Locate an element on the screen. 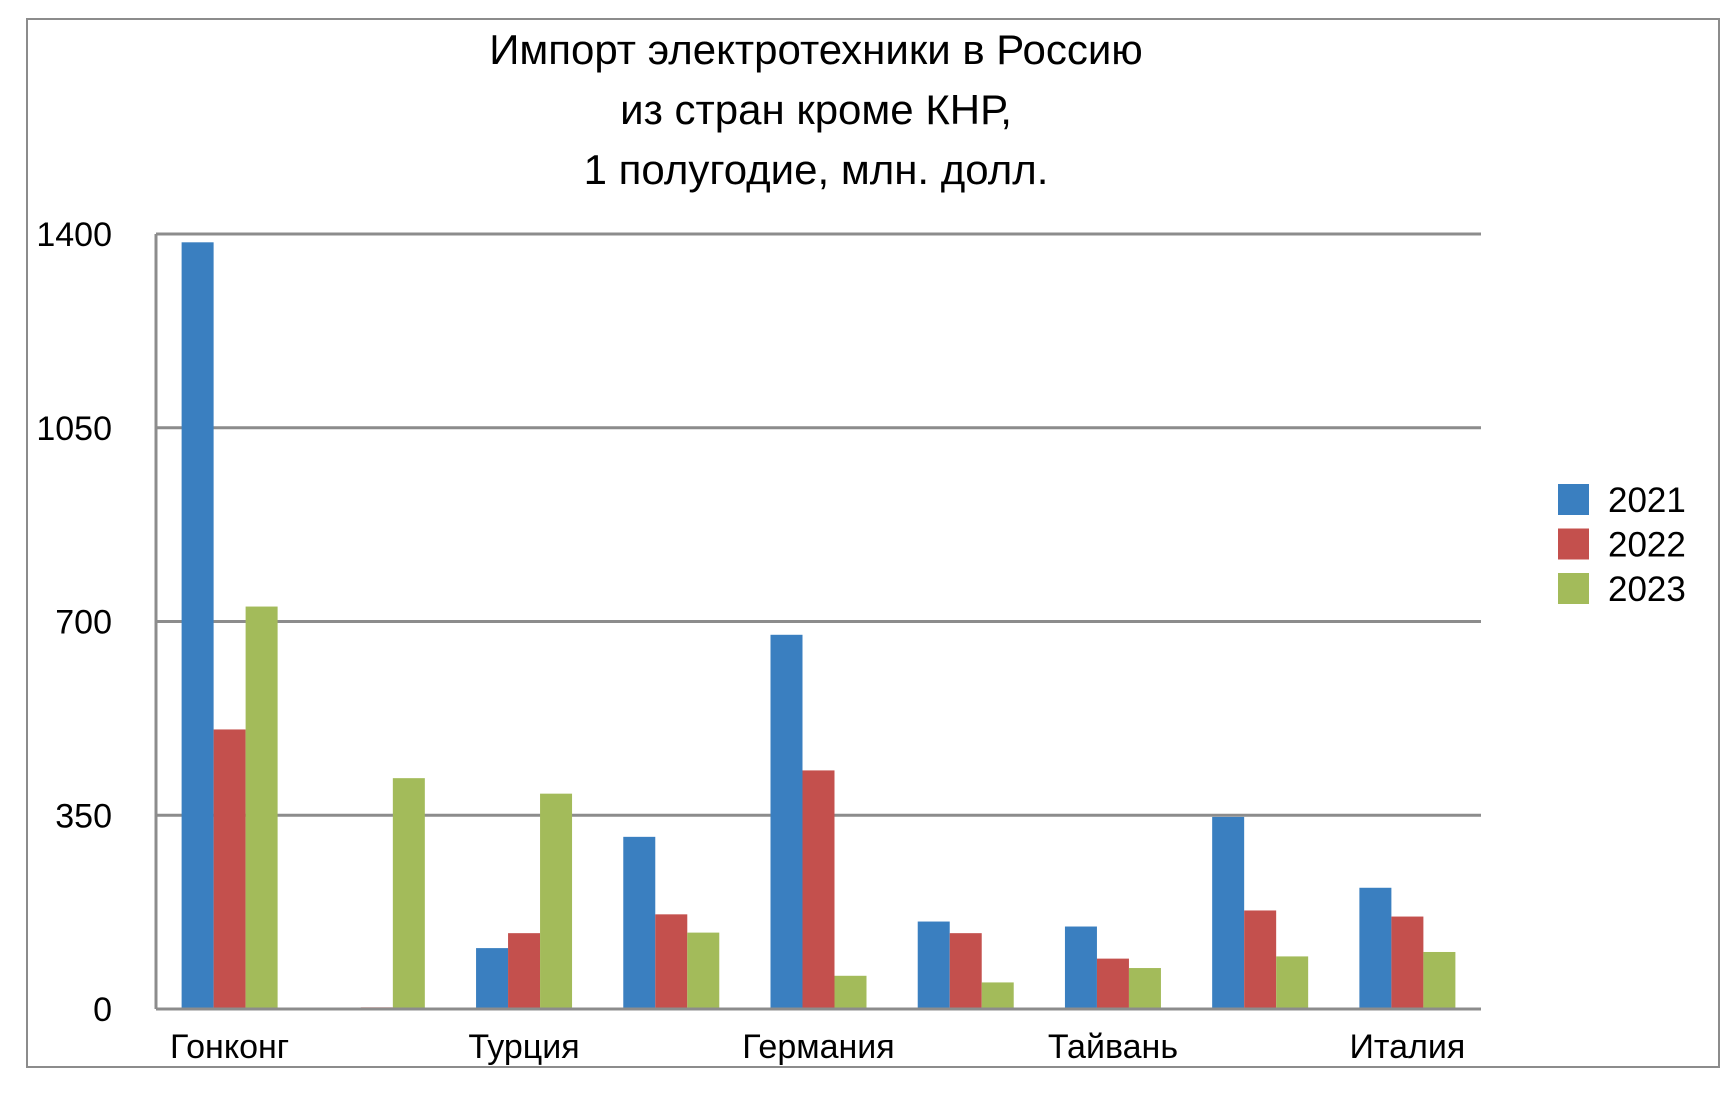 The height and width of the screenshot is (1104, 1732). y-tick-label: 1400 is located at coordinates (74, 235).